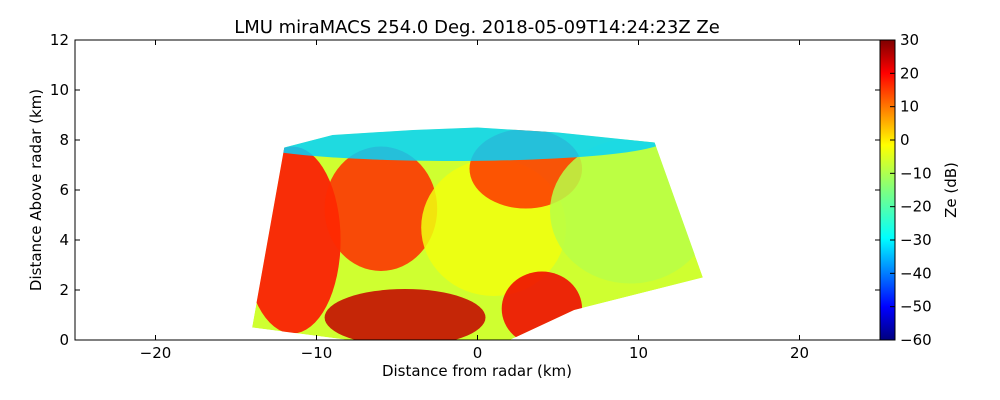  Describe the element at coordinates (887, 190) in the screenshot. I see `colorbar` at that location.